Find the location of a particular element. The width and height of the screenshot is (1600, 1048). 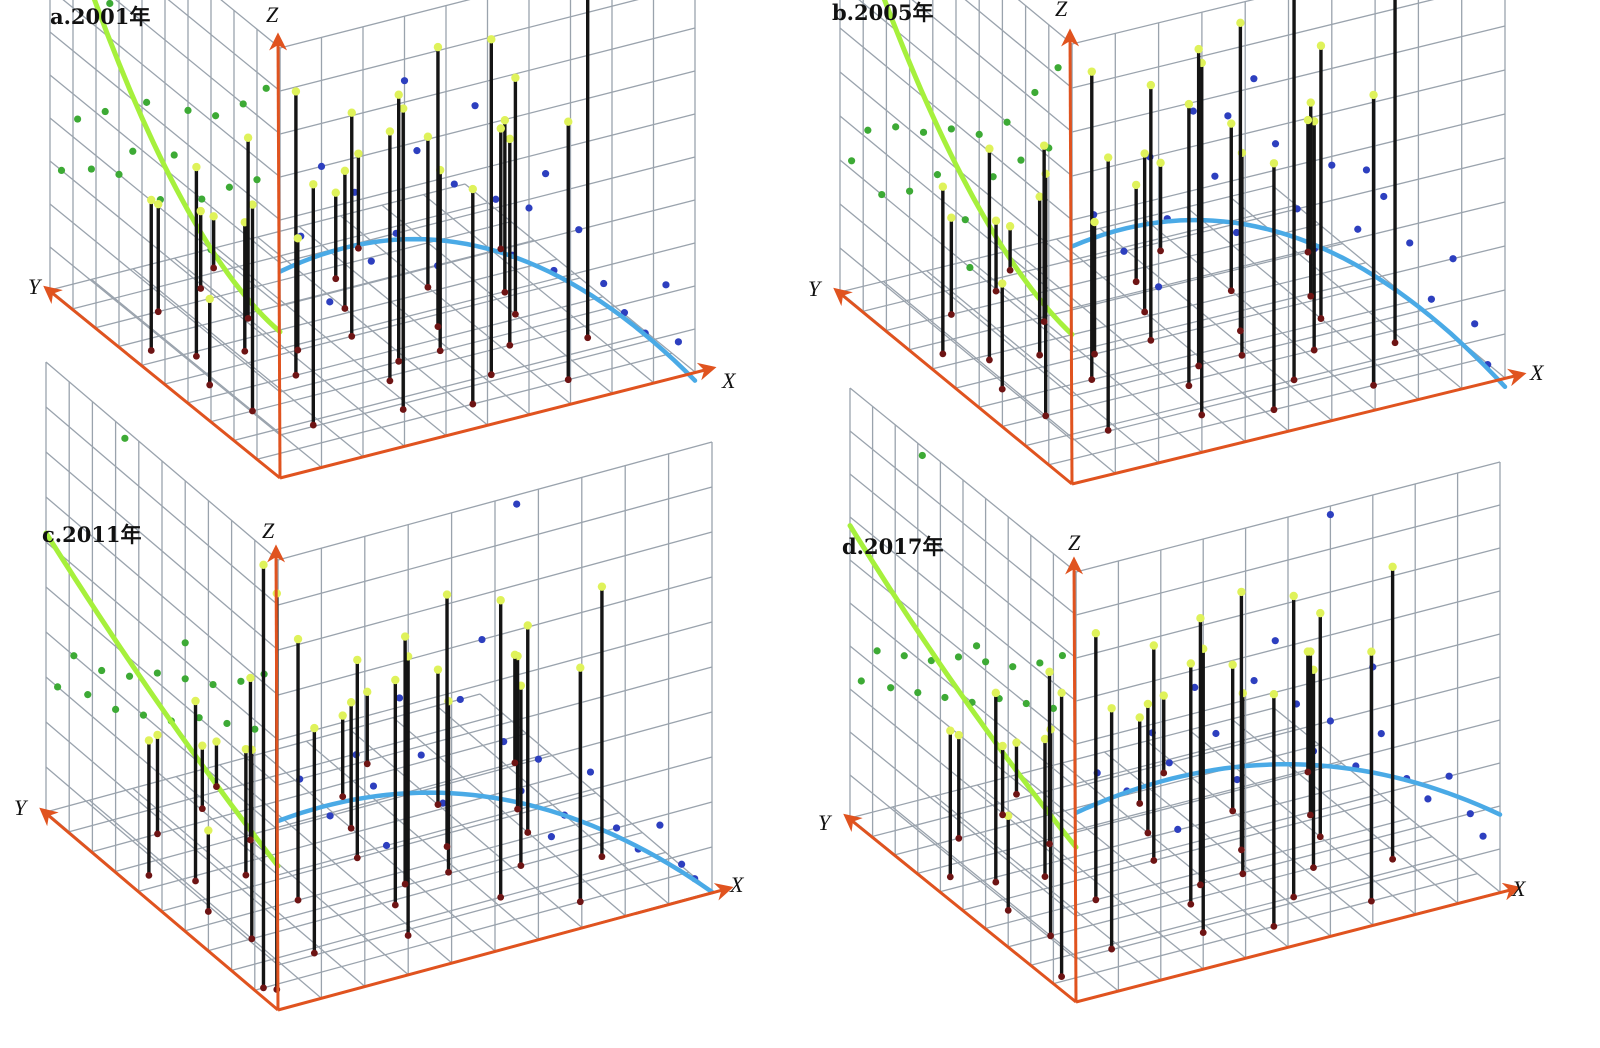

yz-trend-curve is located at coordinates (963, 686).